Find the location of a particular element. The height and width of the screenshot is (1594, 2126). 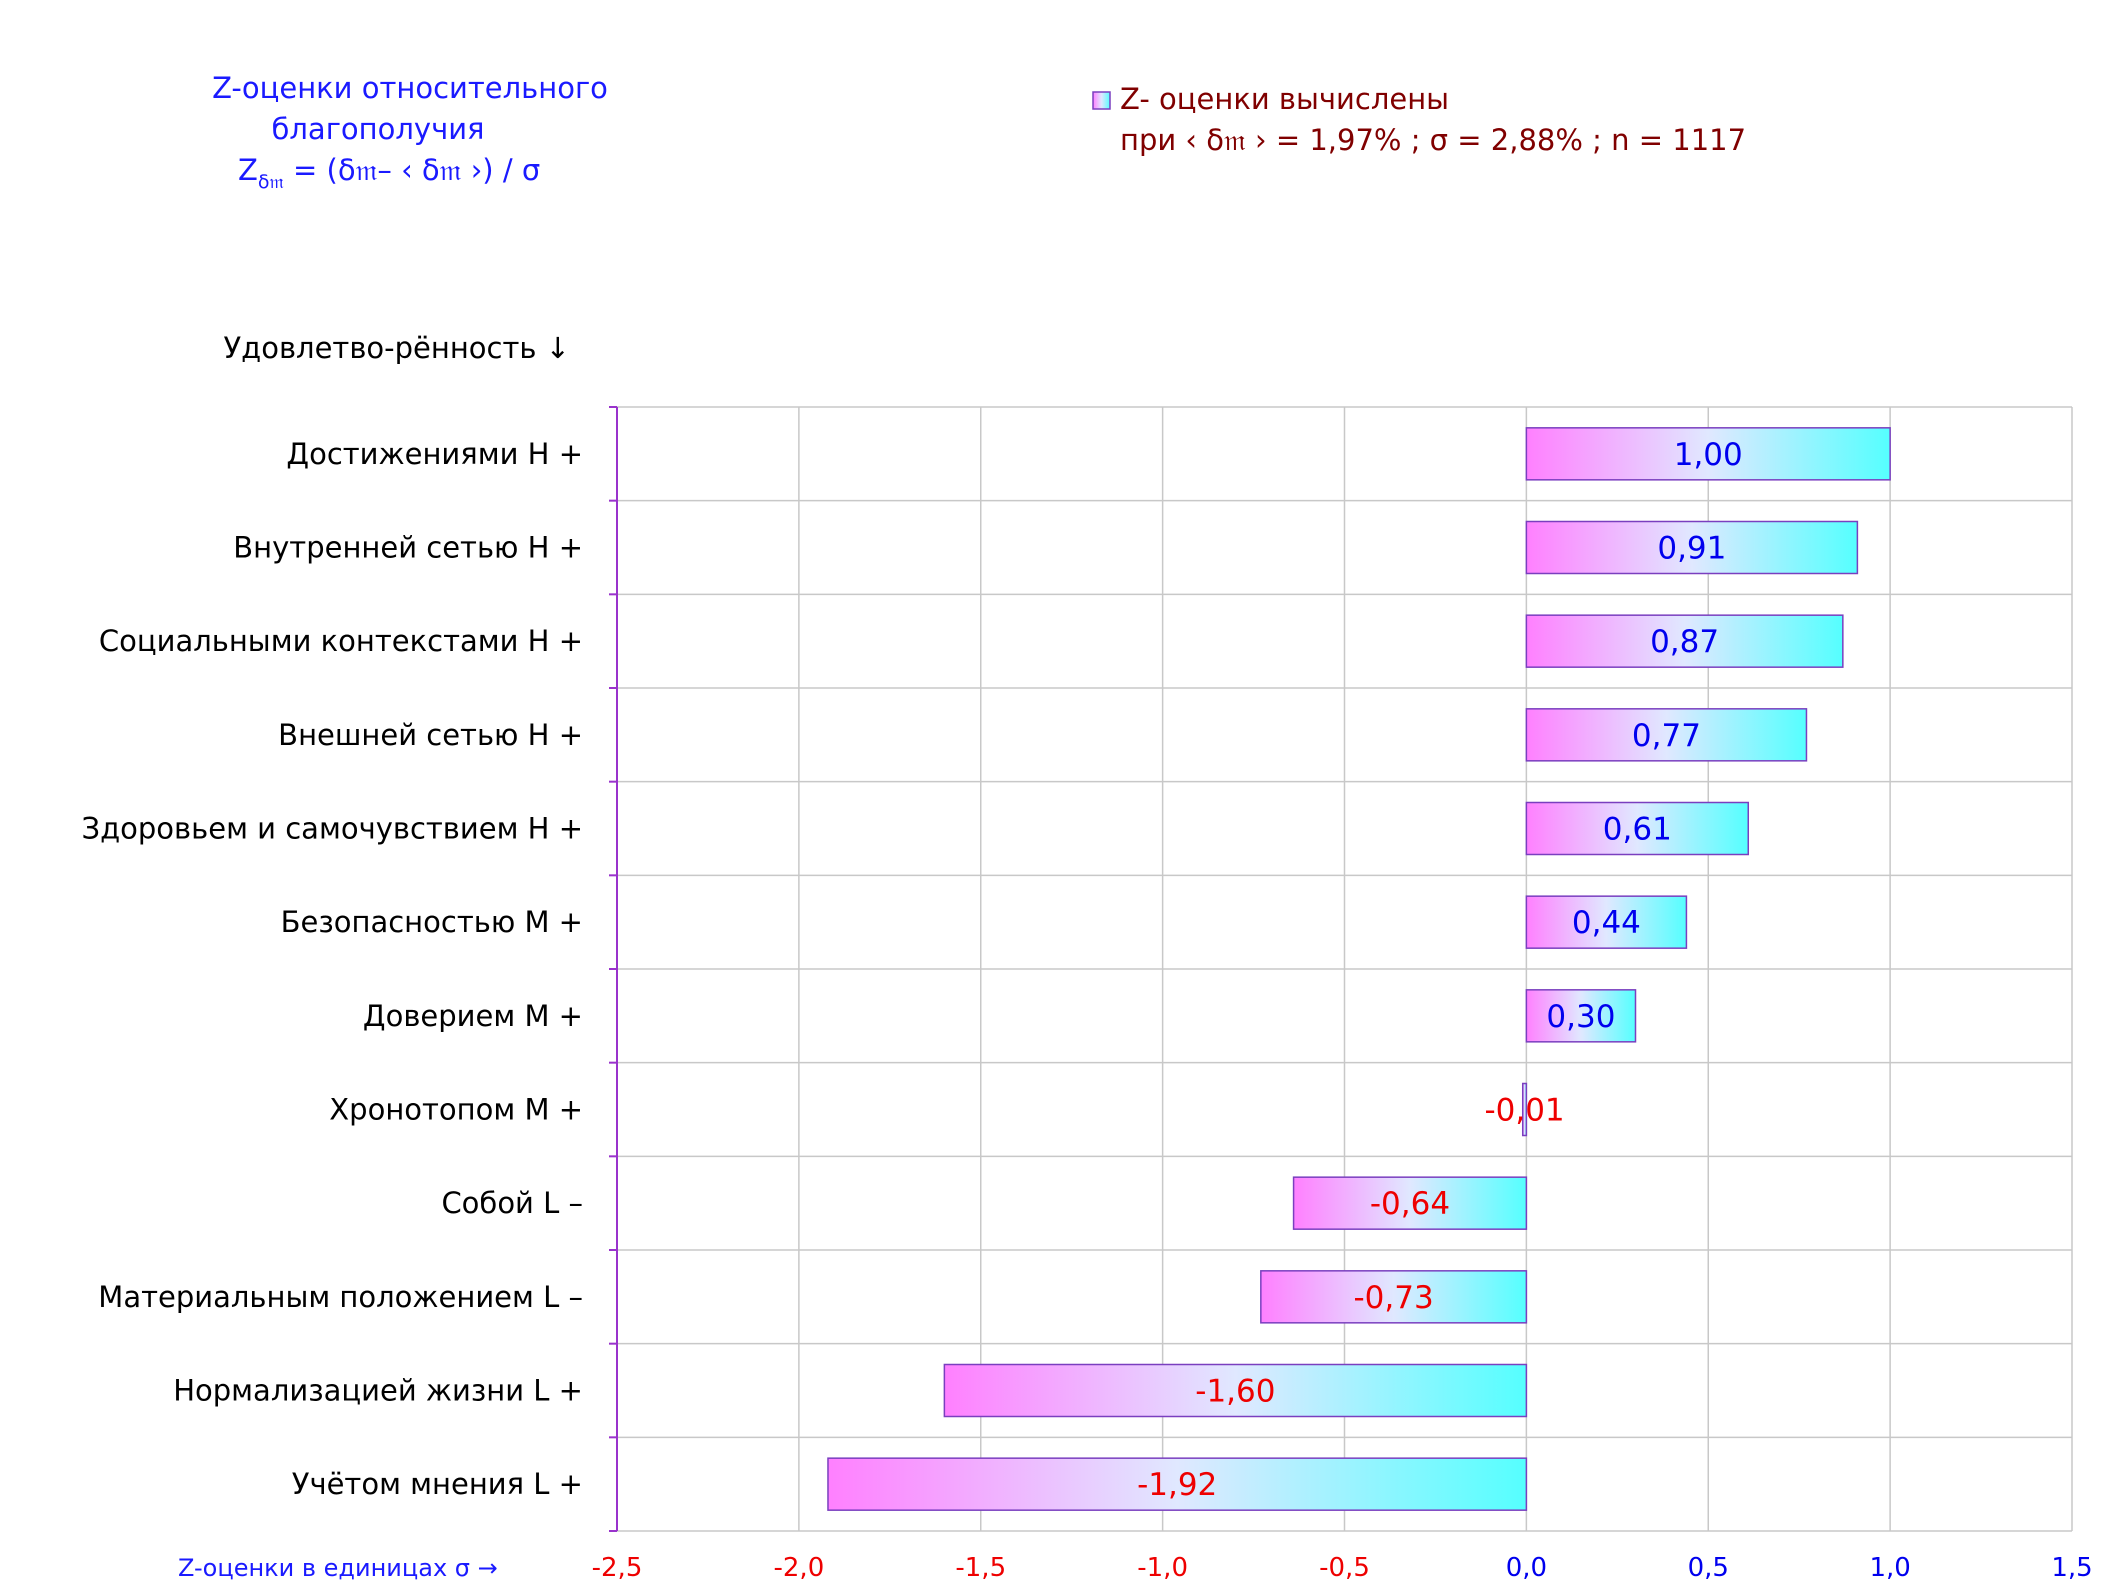

formula-z: Z is located at coordinates (248, 170).